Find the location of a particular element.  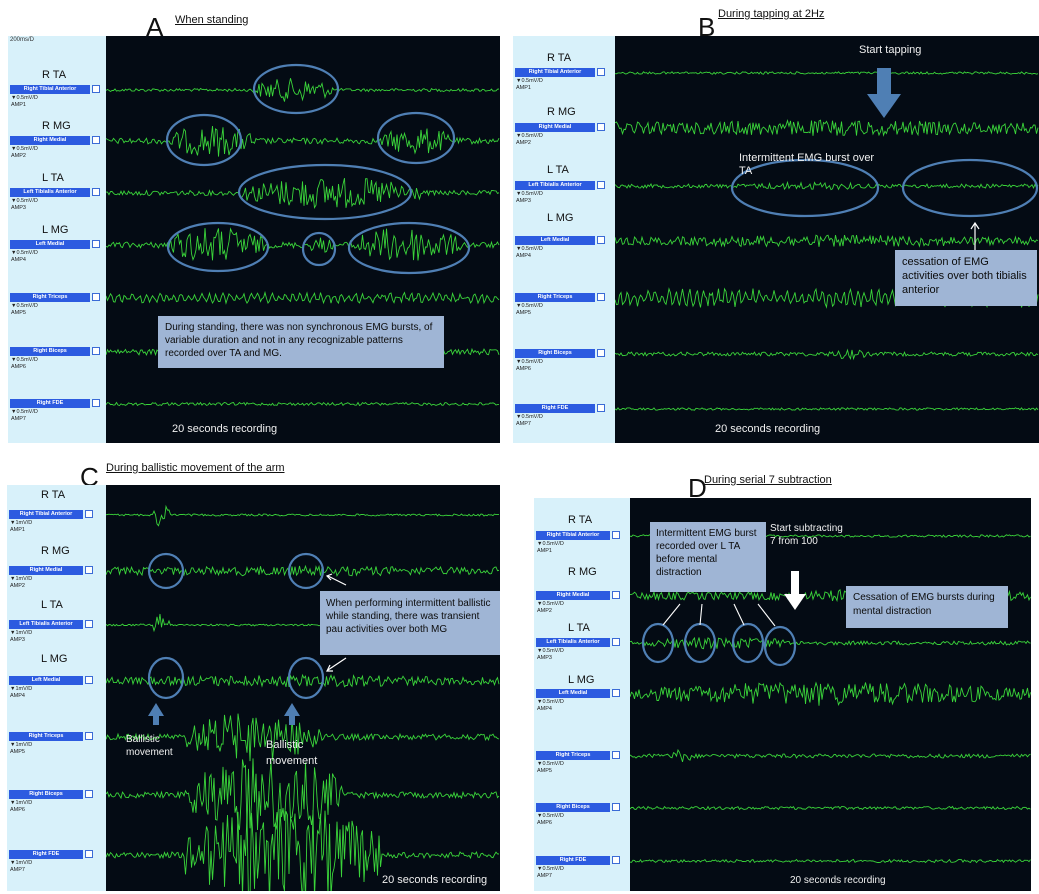

channel-meta: ▼1mV/D AMP3 is located at coordinates (21, 636).